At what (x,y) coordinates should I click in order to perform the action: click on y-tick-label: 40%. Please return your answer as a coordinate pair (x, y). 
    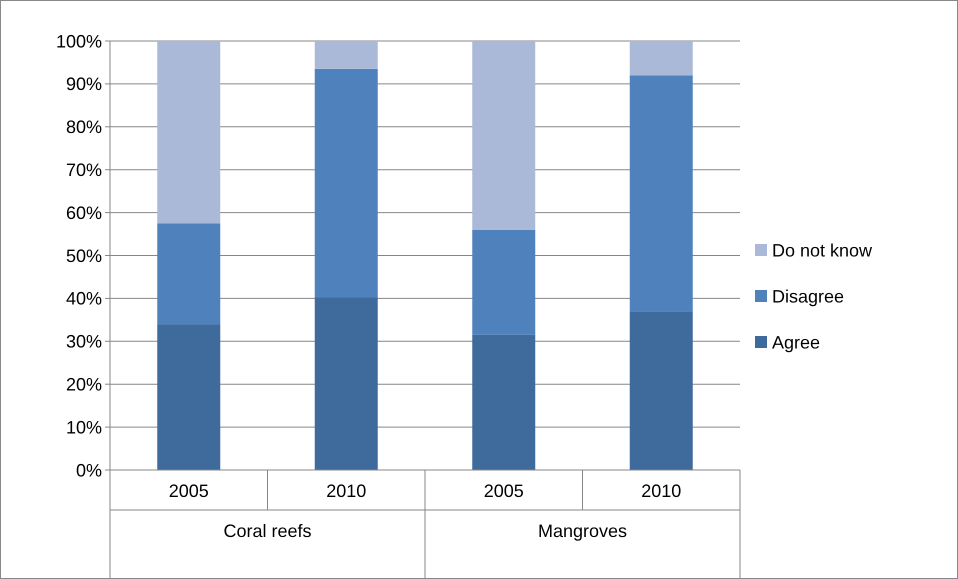
    Looking at the image, I should click on (84, 298).